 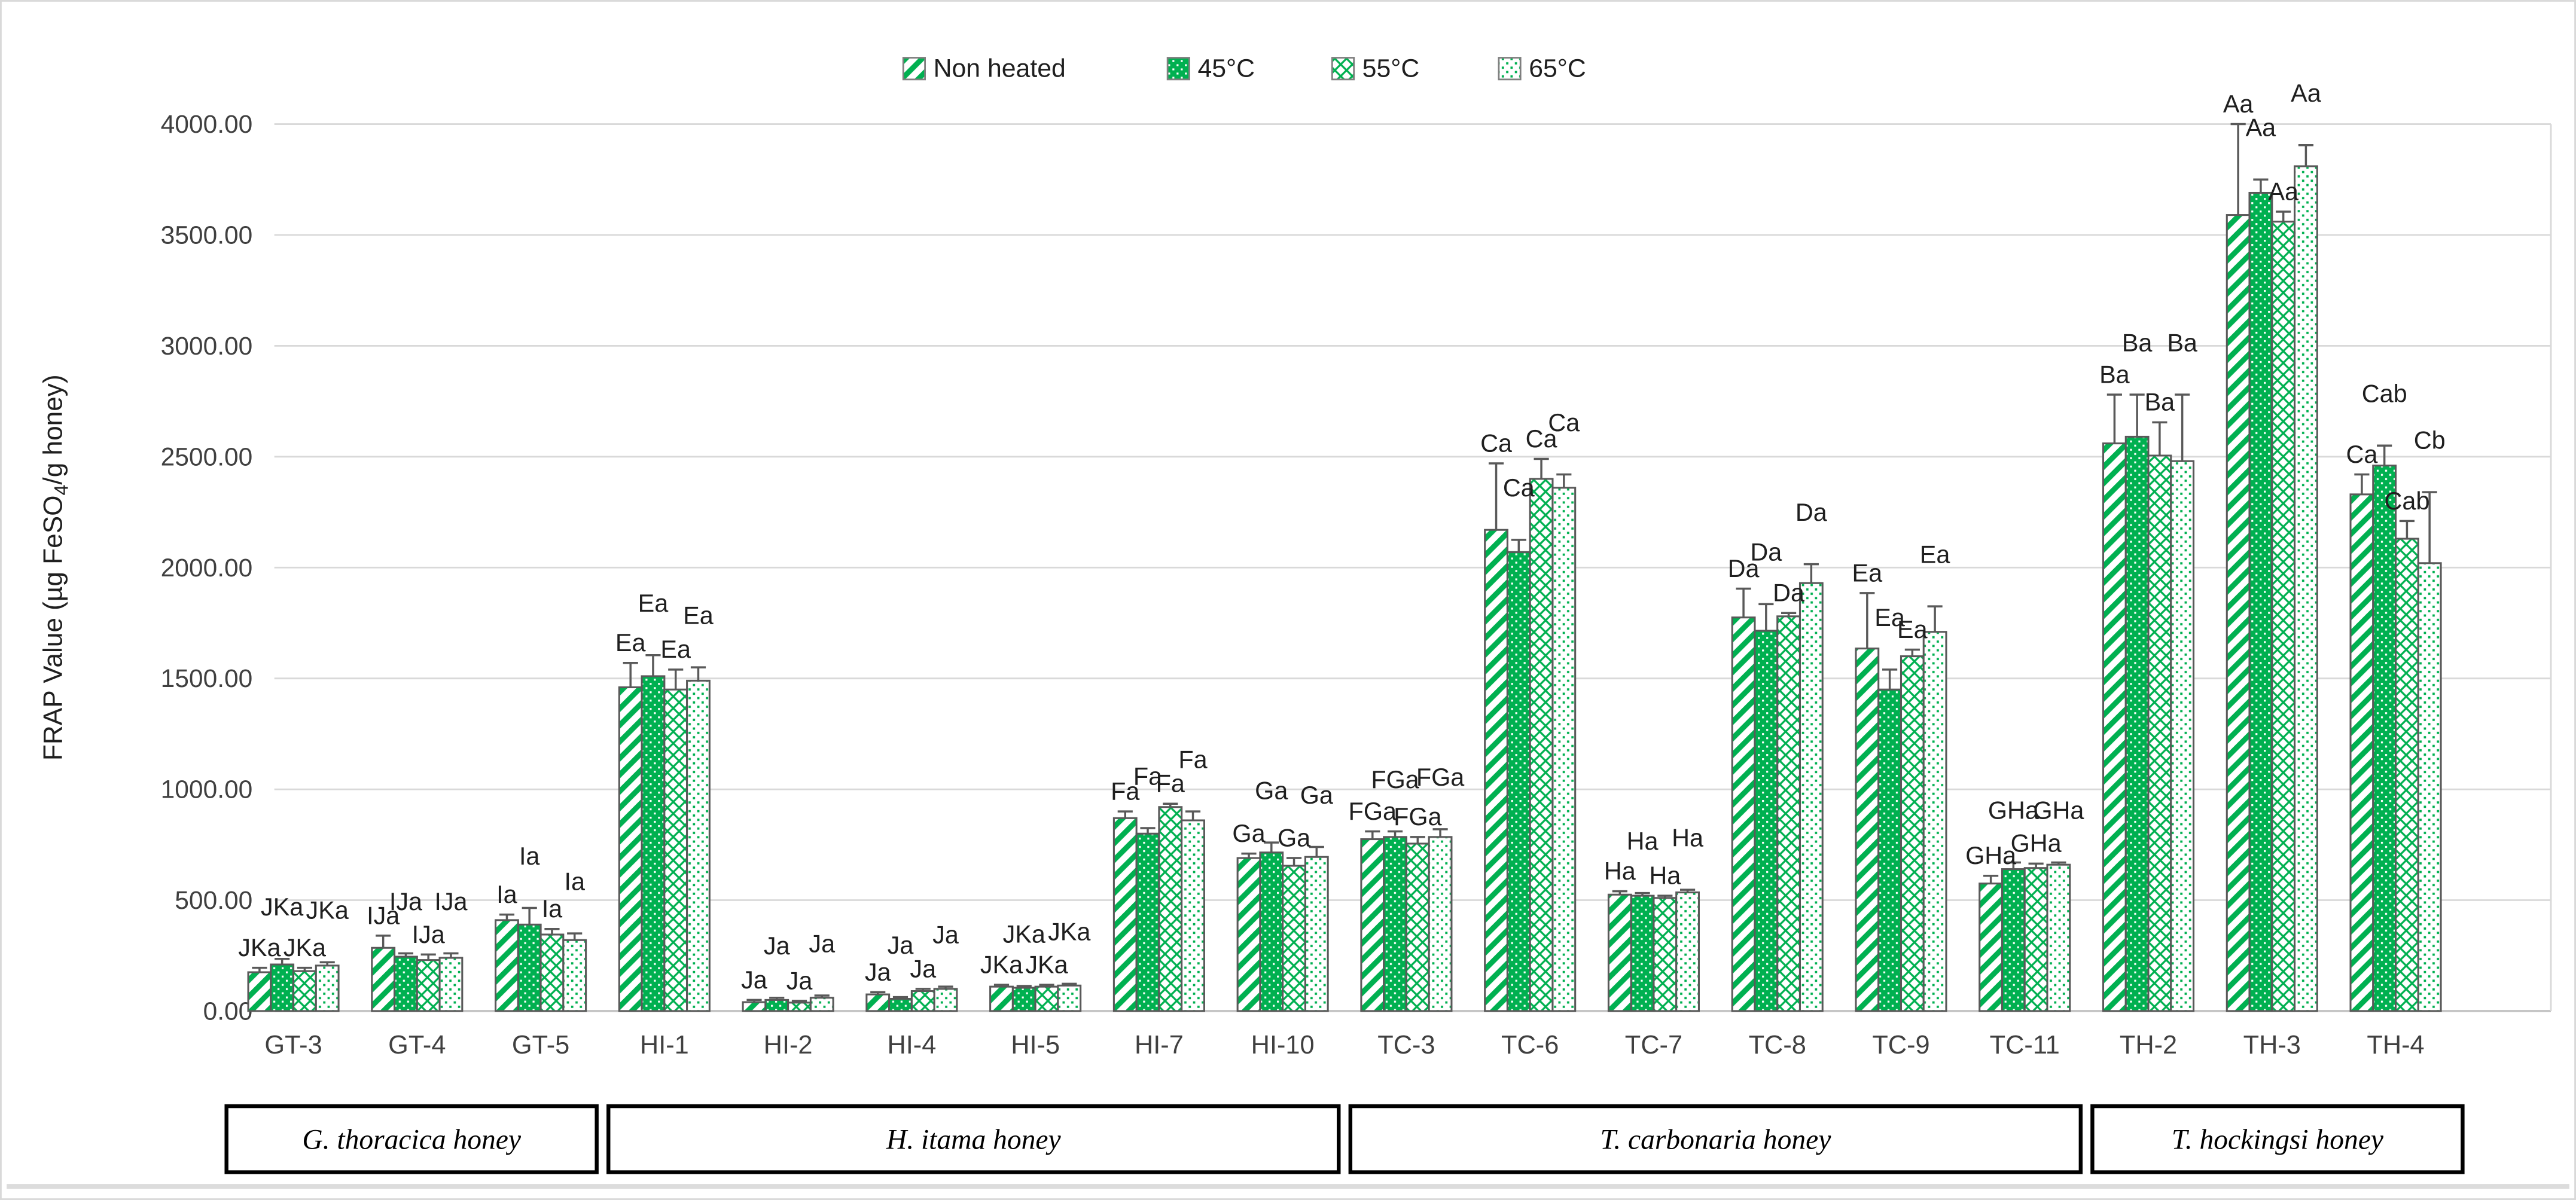 I want to click on x-tick-label: HI-4, so click(x=911, y=1045).